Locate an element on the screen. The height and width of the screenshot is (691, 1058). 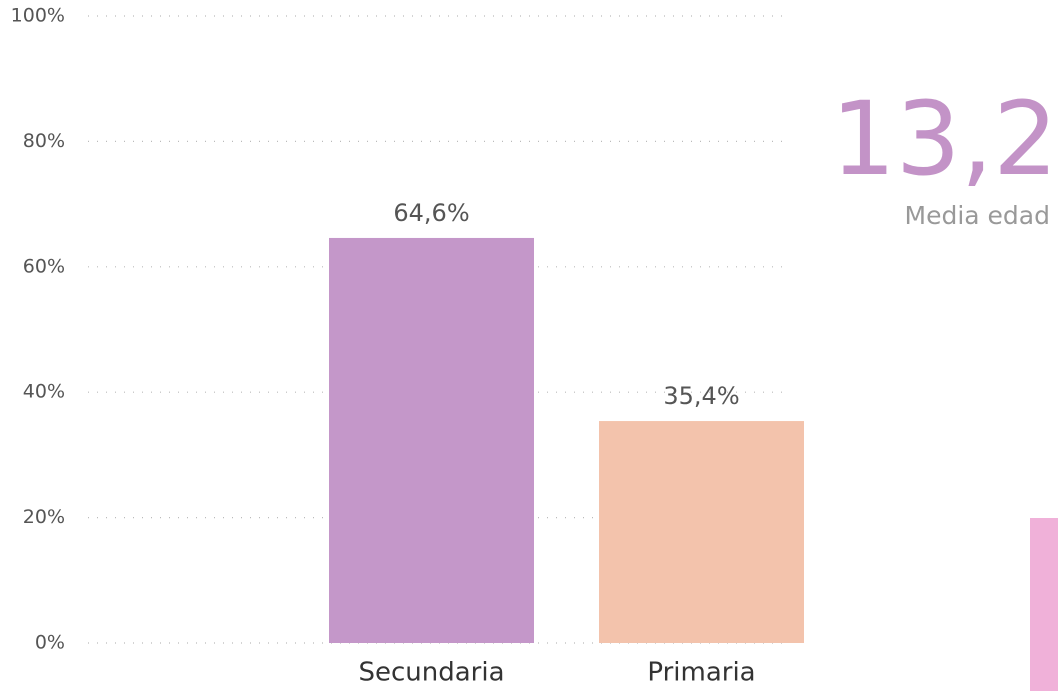
y-tick-label: 0% is located at coordinates (50, 643).